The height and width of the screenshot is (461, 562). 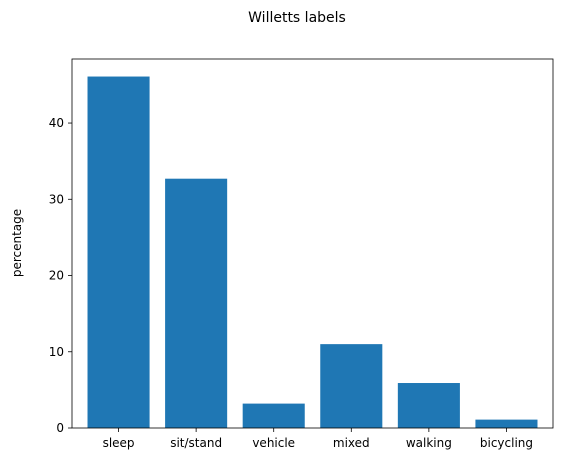 What do you see at coordinates (119, 443) in the screenshot?
I see `x-tick-label: sleep` at bounding box center [119, 443].